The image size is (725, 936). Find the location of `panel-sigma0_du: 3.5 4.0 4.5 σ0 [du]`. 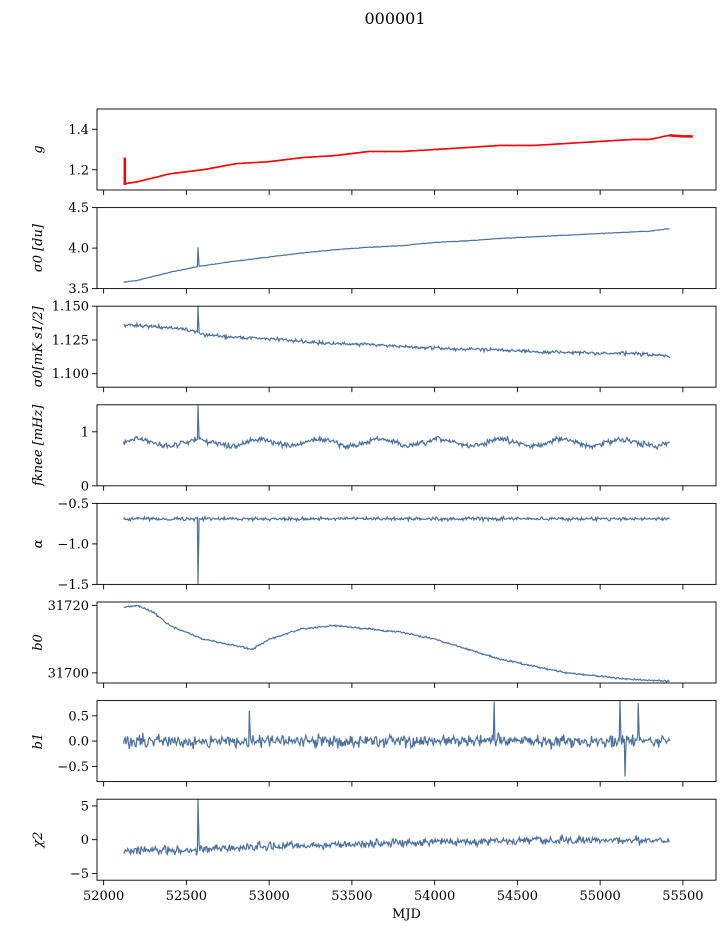

panel-sigma0_du: 3.5 4.0 4.5 σ0 [du] is located at coordinates (374, 249).